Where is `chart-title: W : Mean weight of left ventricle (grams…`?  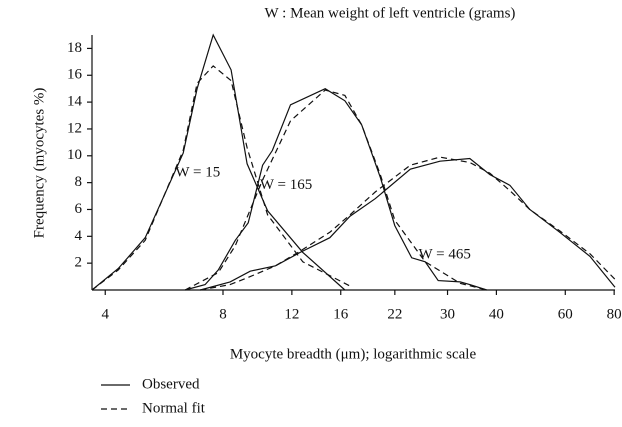 chart-title: W : Mean weight of left ventricle (grams… is located at coordinates (390, 13).